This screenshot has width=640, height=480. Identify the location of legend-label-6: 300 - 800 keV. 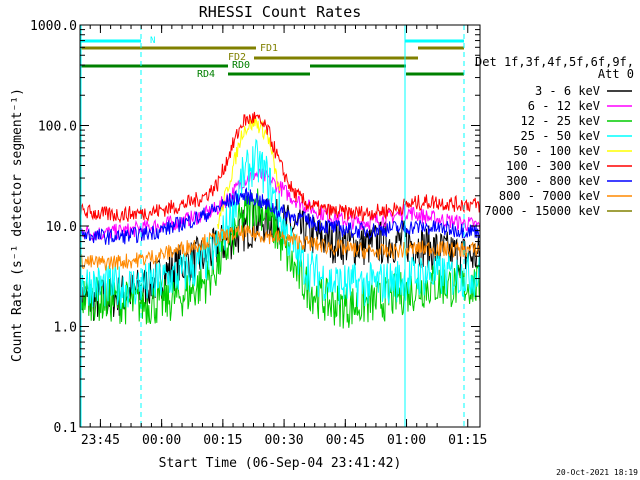
(553, 181).